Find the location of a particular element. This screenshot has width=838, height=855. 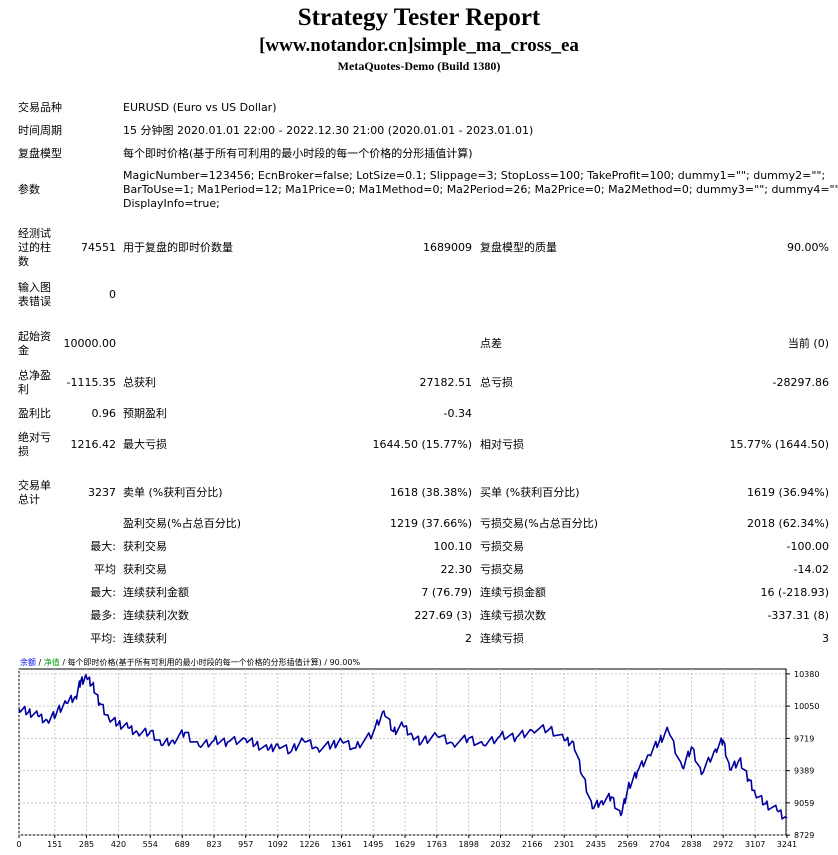

max-cons-wins-label: 连续获利金额 is located at coordinates (156, 592).